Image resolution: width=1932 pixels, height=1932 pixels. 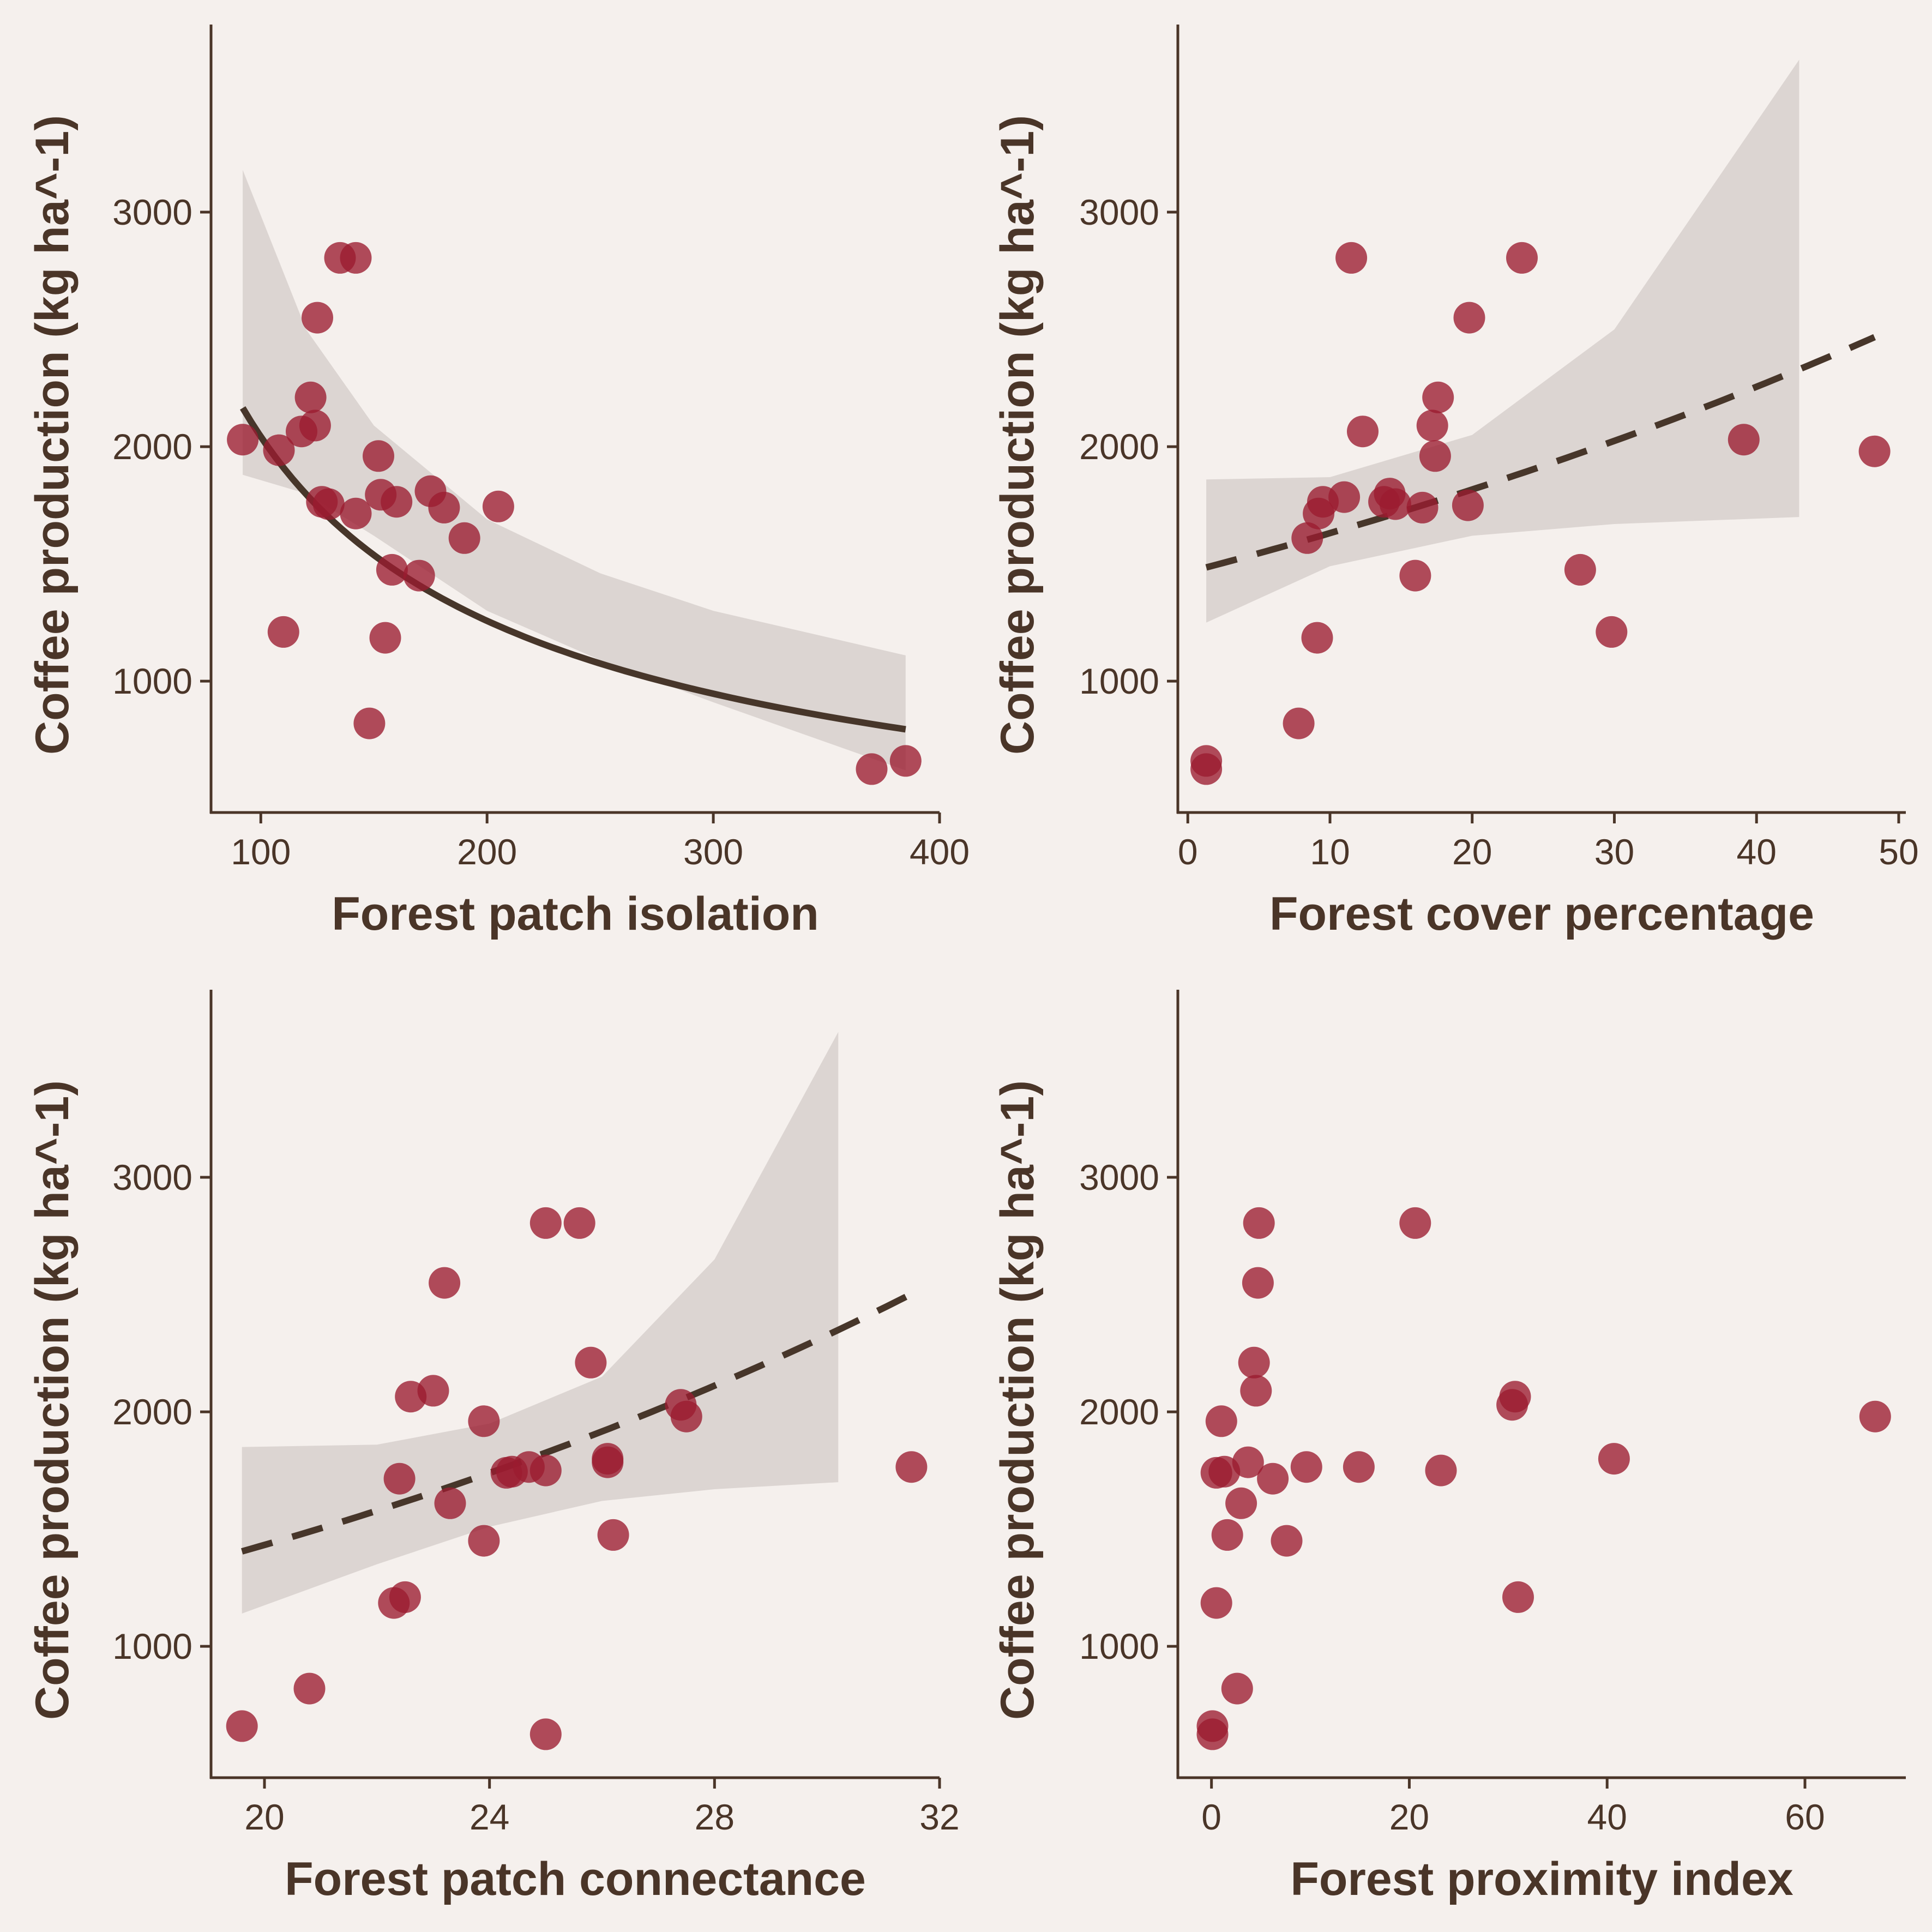 What do you see at coordinates (1188, 852) in the screenshot?
I see `x-tick-label: 0` at bounding box center [1188, 852].